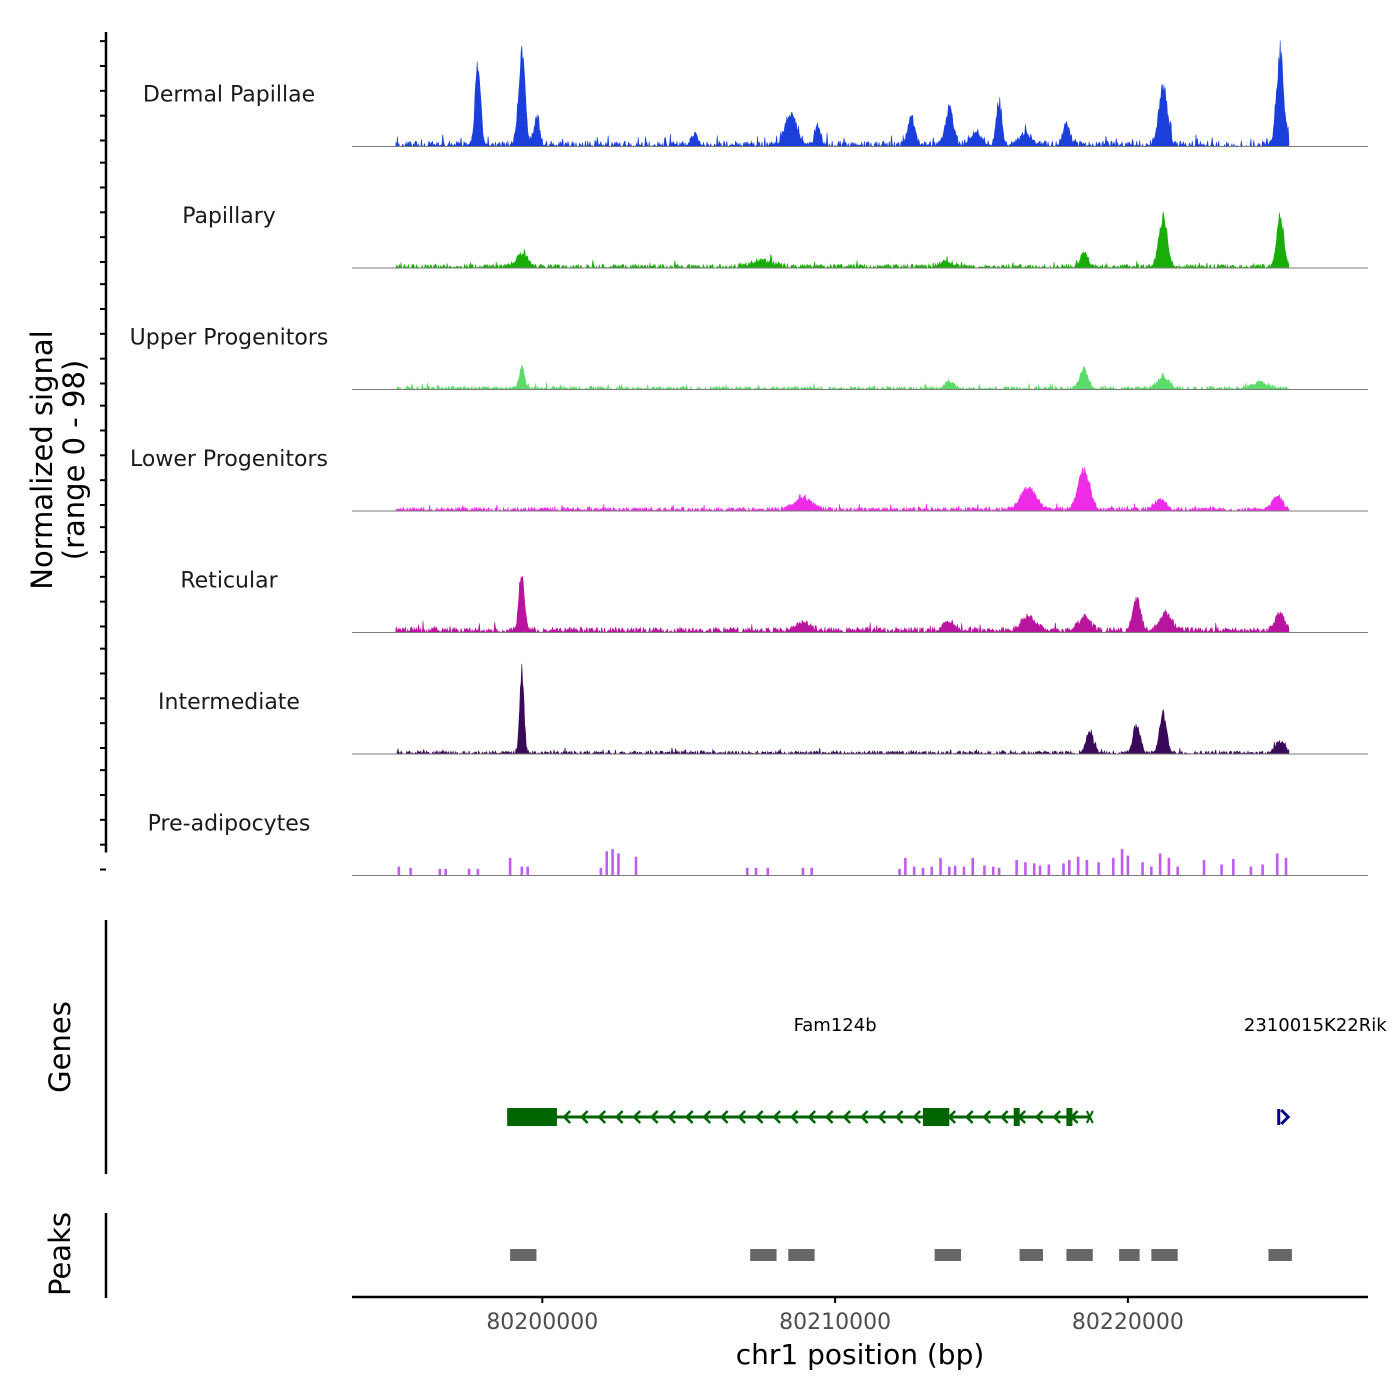  I want to click on coverage-track: Papillary, so click(775, 237).